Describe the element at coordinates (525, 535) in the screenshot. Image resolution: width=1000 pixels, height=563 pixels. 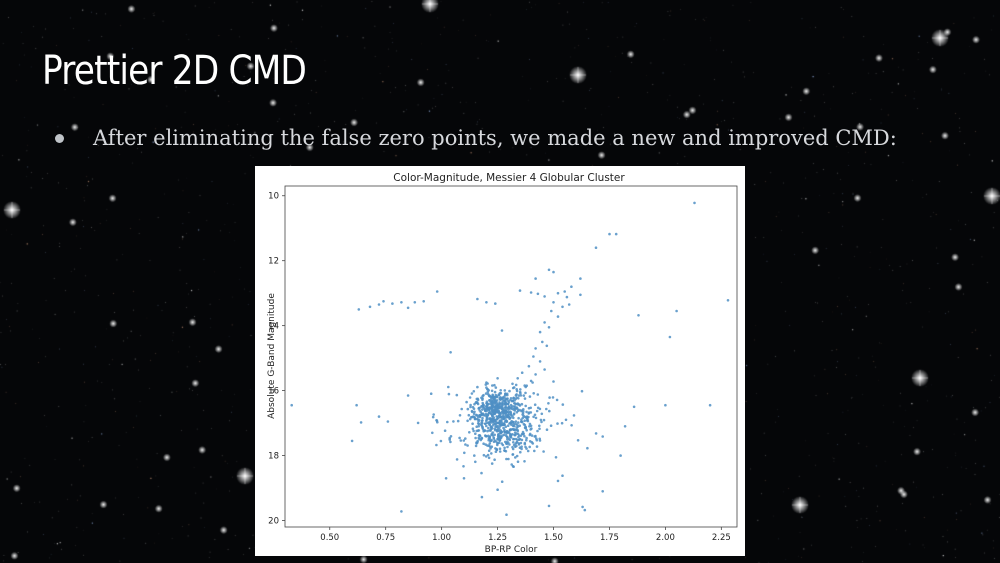
I see `x-axis-ticks: 0.50 0.75 1.00 1.25 1.50 1.75 2.00 2.25` at that location.